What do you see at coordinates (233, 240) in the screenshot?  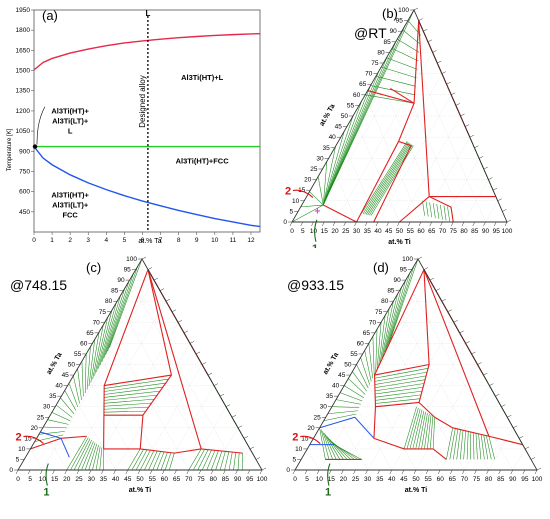 I see `x-tick-label: 11` at bounding box center [233, 240].